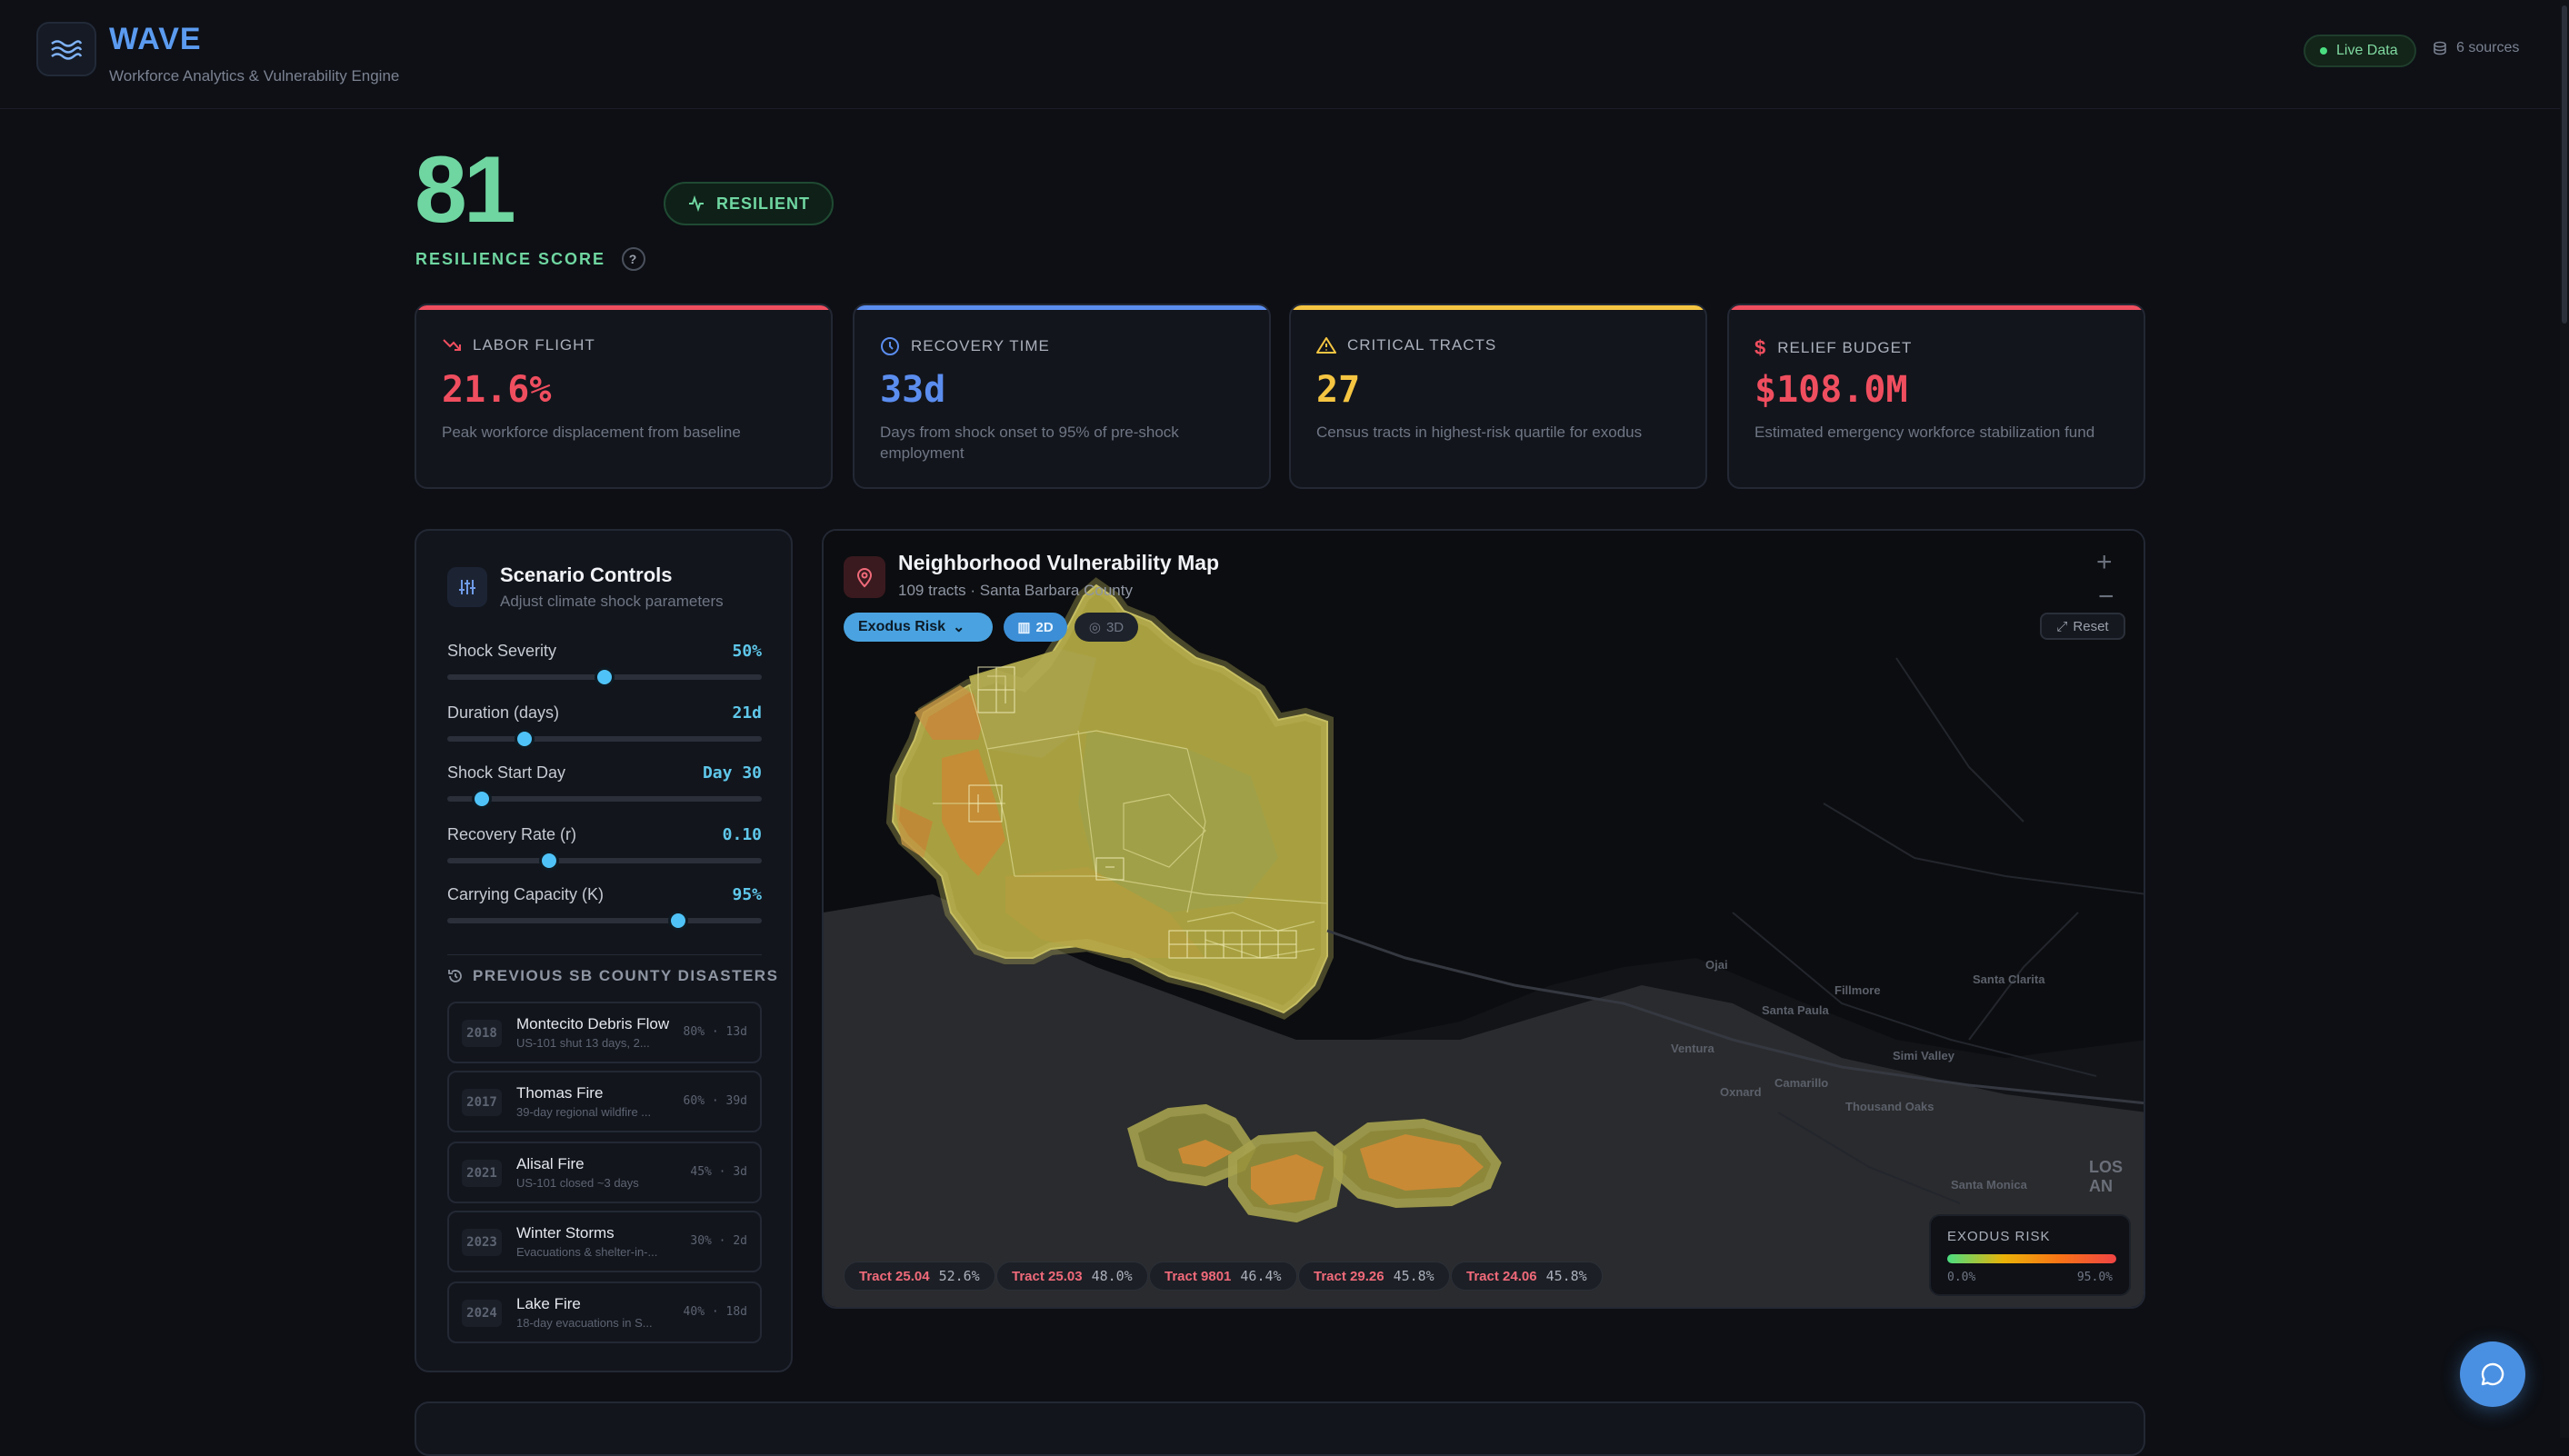 The image size is (2569, 1456). Describe the element at coordinates (1374, 1277) in the screenshot. I see `top-tract-chip: Tract 29.26 45.8%` at that location.